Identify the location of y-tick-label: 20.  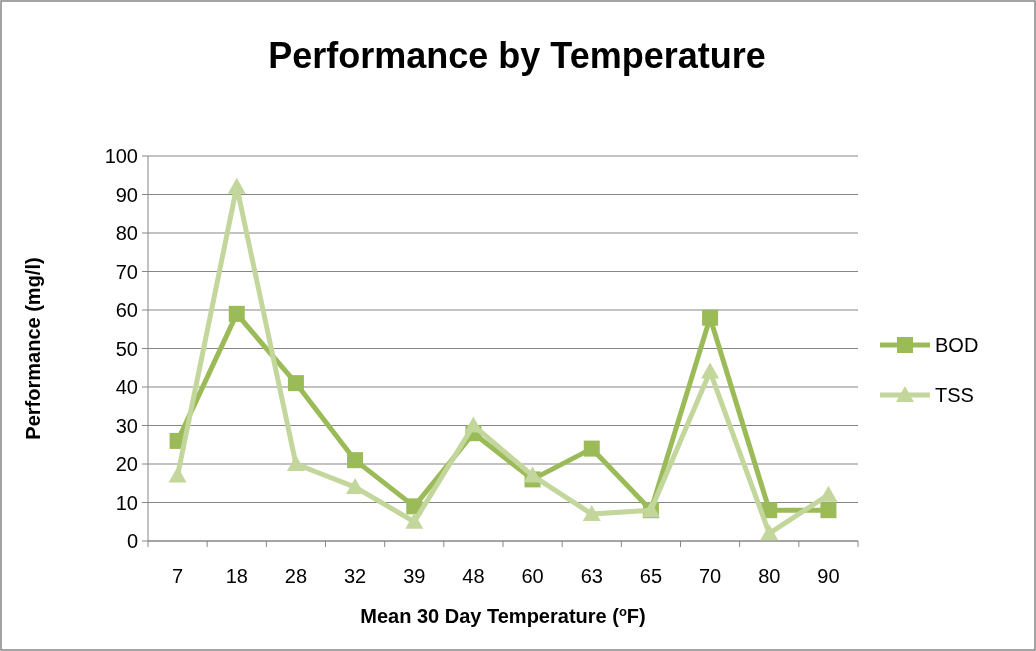
(126, 464).